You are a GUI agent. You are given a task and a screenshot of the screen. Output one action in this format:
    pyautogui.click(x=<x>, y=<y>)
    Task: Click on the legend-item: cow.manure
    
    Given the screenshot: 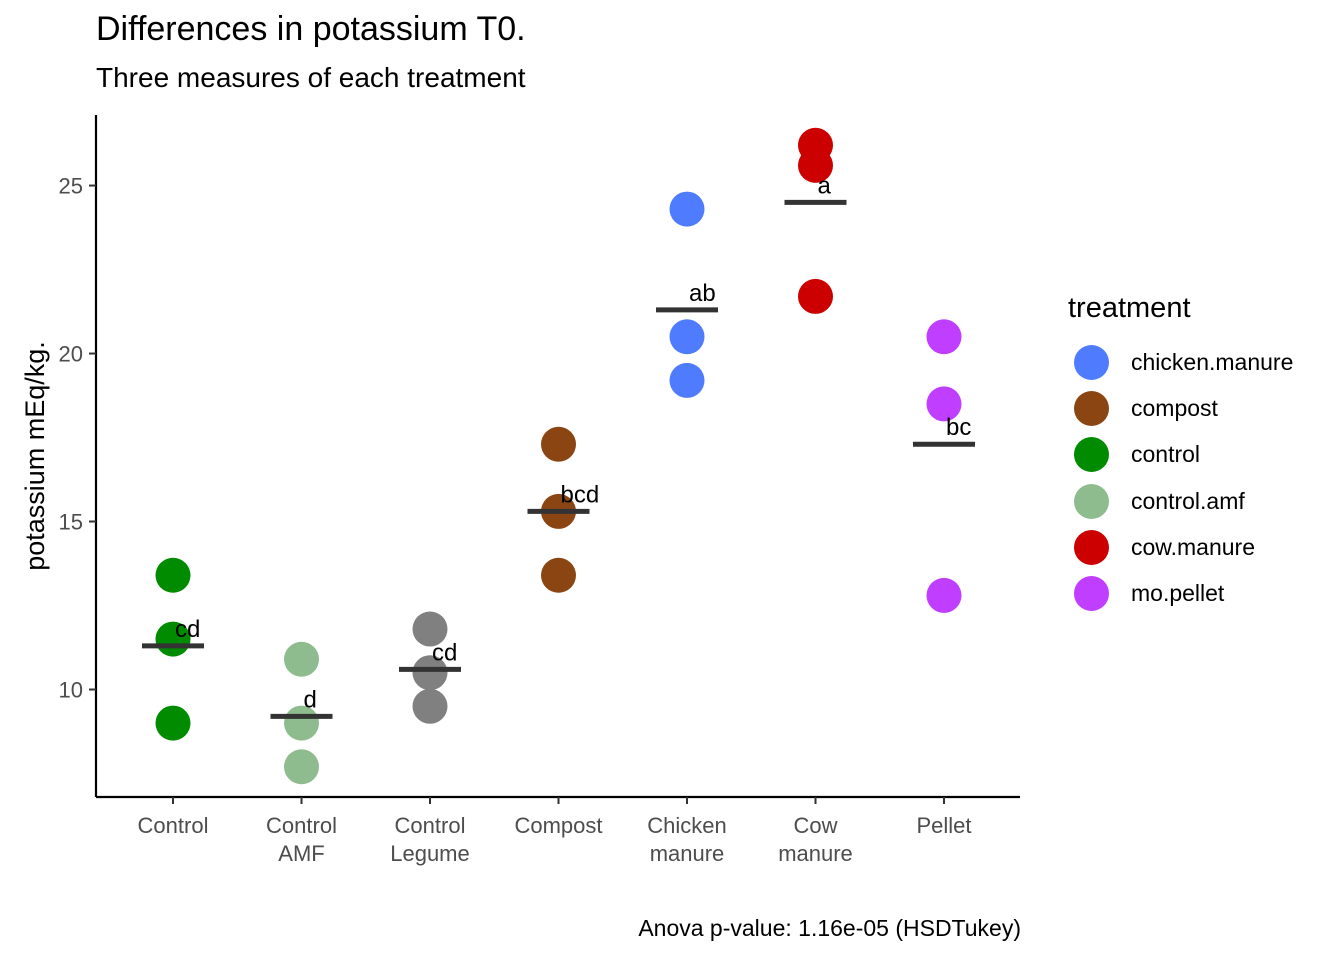 What is the action you would take?
    pyautogui.click(x=1180, y=547)
    